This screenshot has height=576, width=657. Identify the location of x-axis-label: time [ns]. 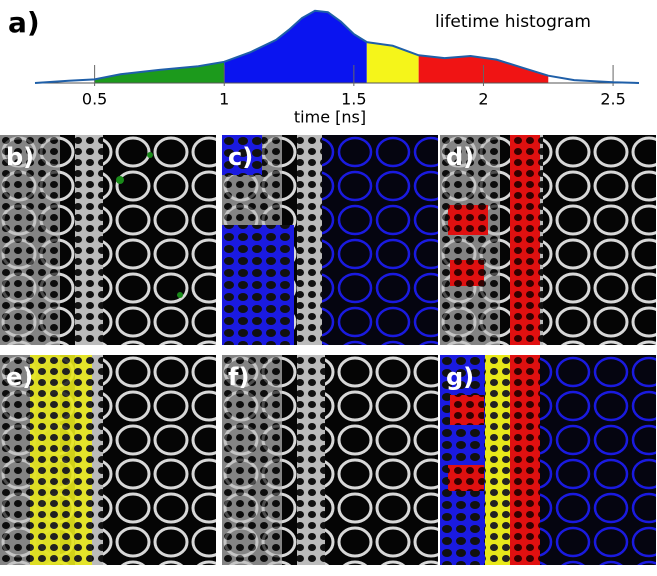
(330, 117).